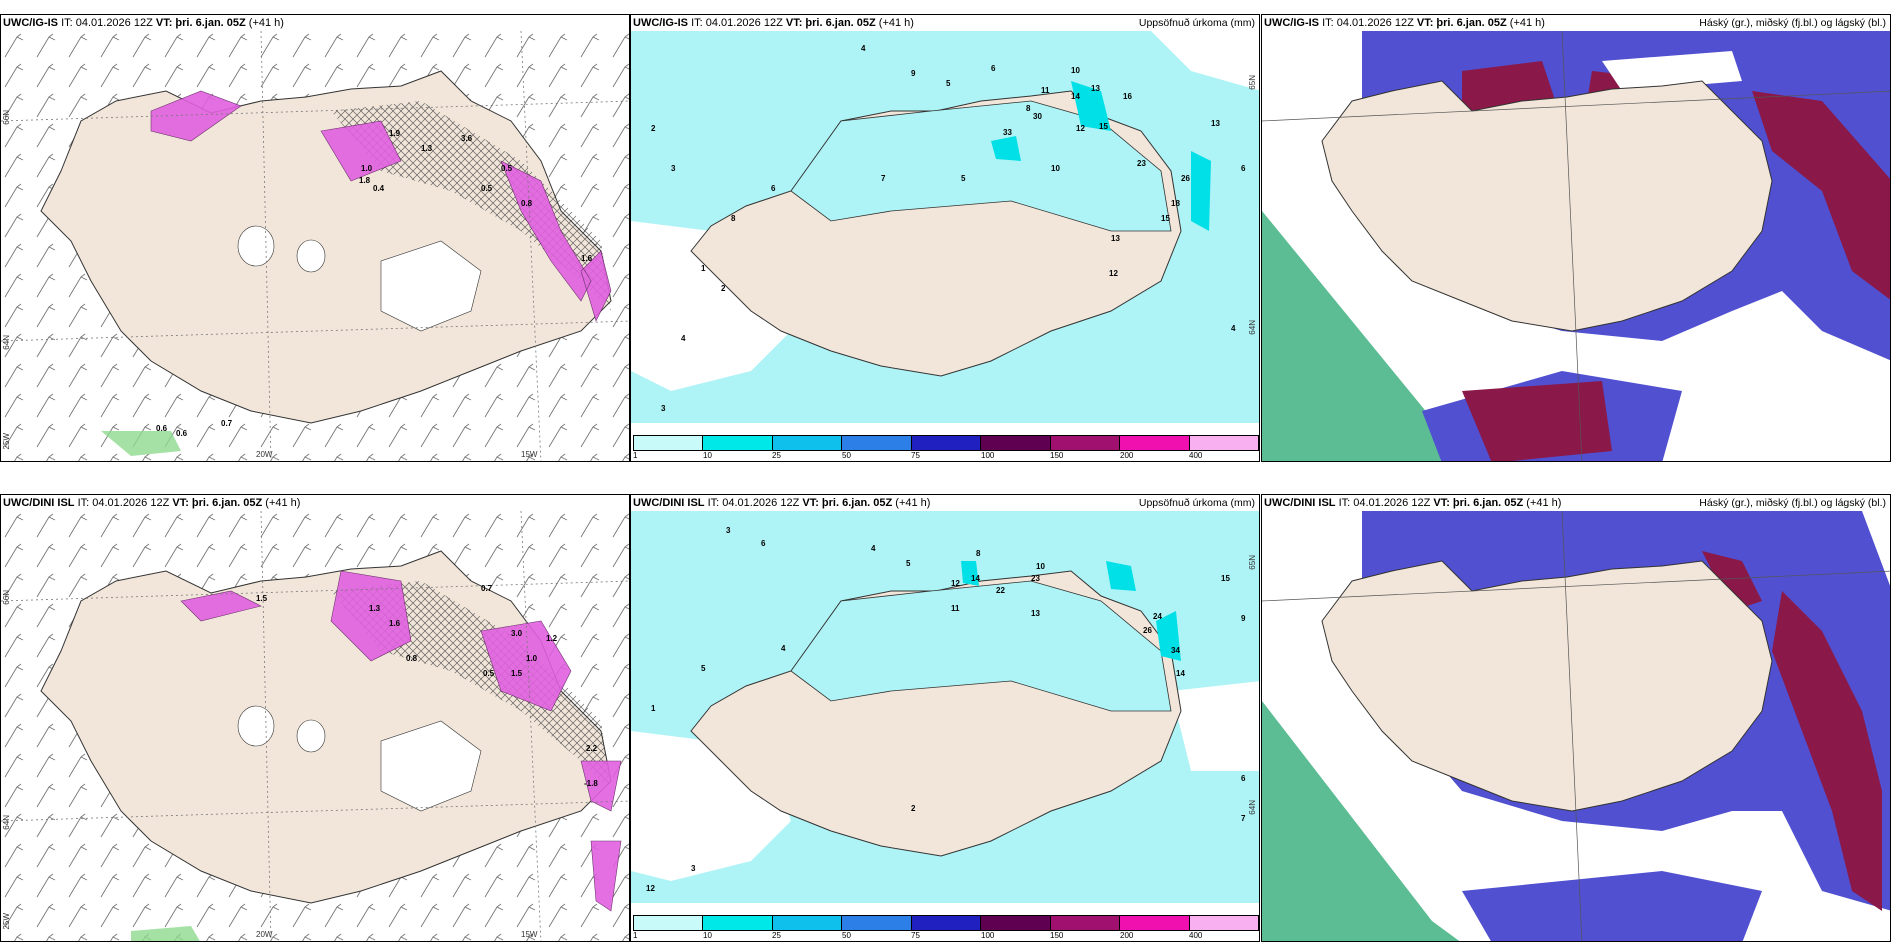  What do you see at coordinates (517, 633) in the screenshot?
I see `value-label: 3.0` at bounding box center [517, 633].